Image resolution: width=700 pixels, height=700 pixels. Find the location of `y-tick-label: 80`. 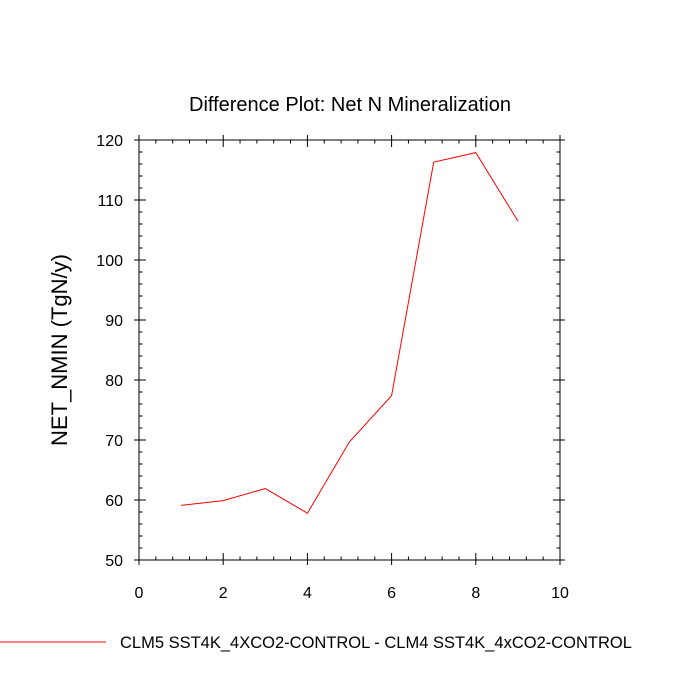

y-tick-label: 80 is located at coordinates (114, 381).